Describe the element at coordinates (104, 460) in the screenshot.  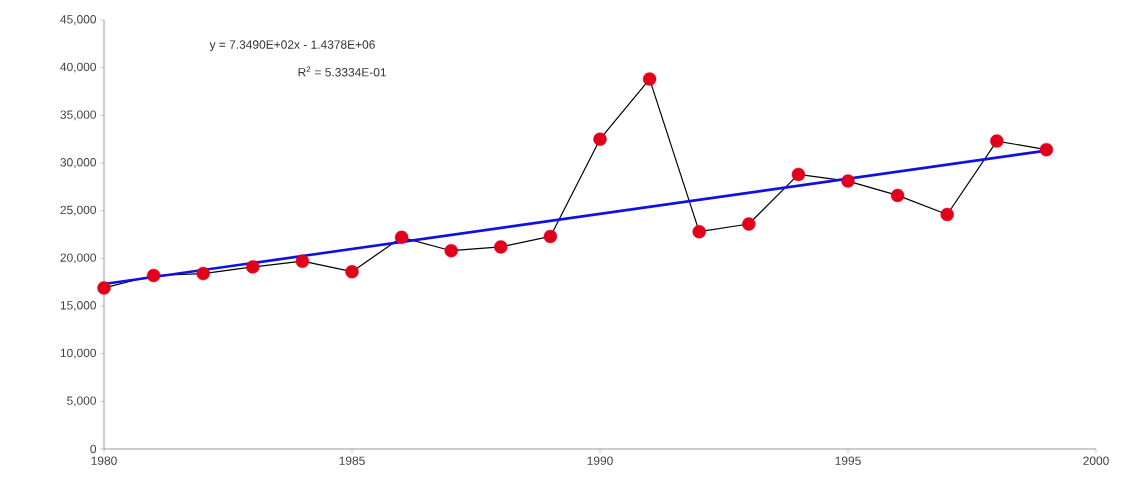
I see `x-tick-label: 1980` at that location.